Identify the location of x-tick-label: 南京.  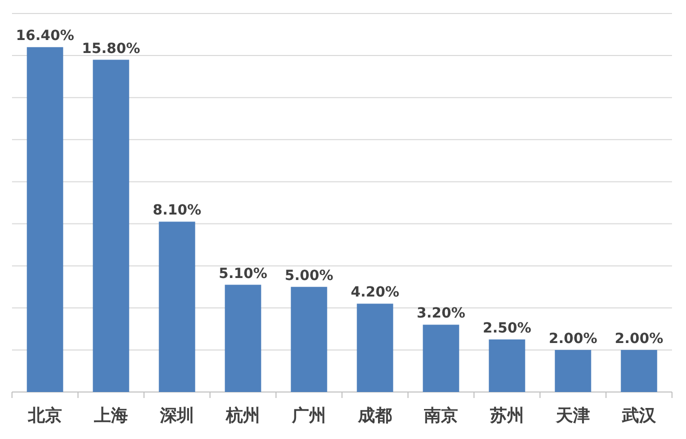
(440, 416).